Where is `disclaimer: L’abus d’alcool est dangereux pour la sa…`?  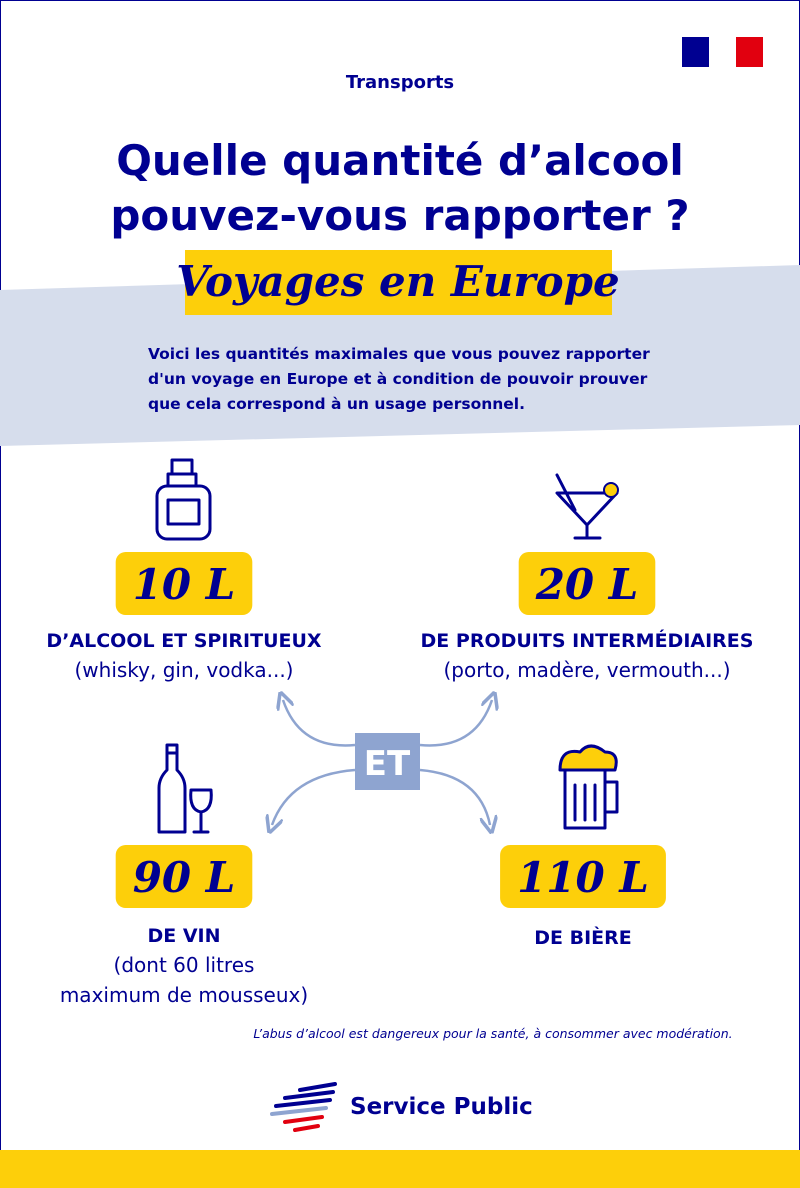 disclaimer: L’abus d’alcool est dangereux pour la sa… is located at coordinates (492, 1033).